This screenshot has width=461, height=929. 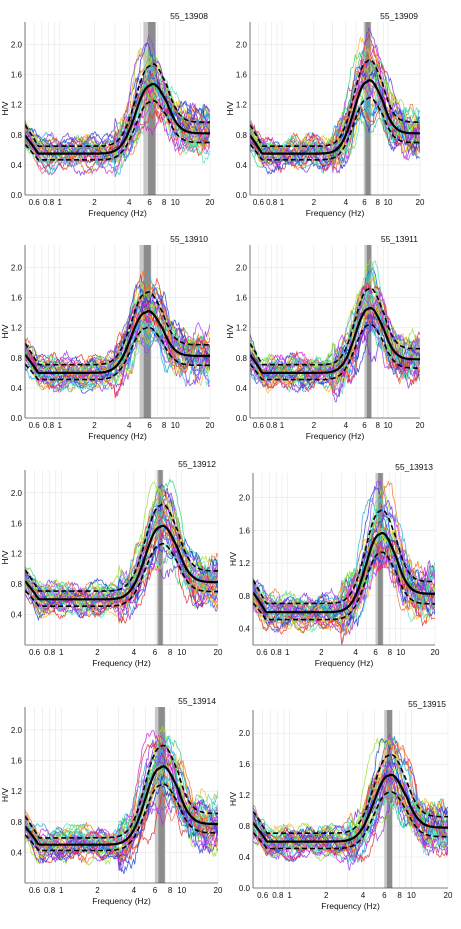 What do you see at coordinates (189, 16) in the screenshot?
I see `panel-title: 55_13908` at bounding box center [189, 16].